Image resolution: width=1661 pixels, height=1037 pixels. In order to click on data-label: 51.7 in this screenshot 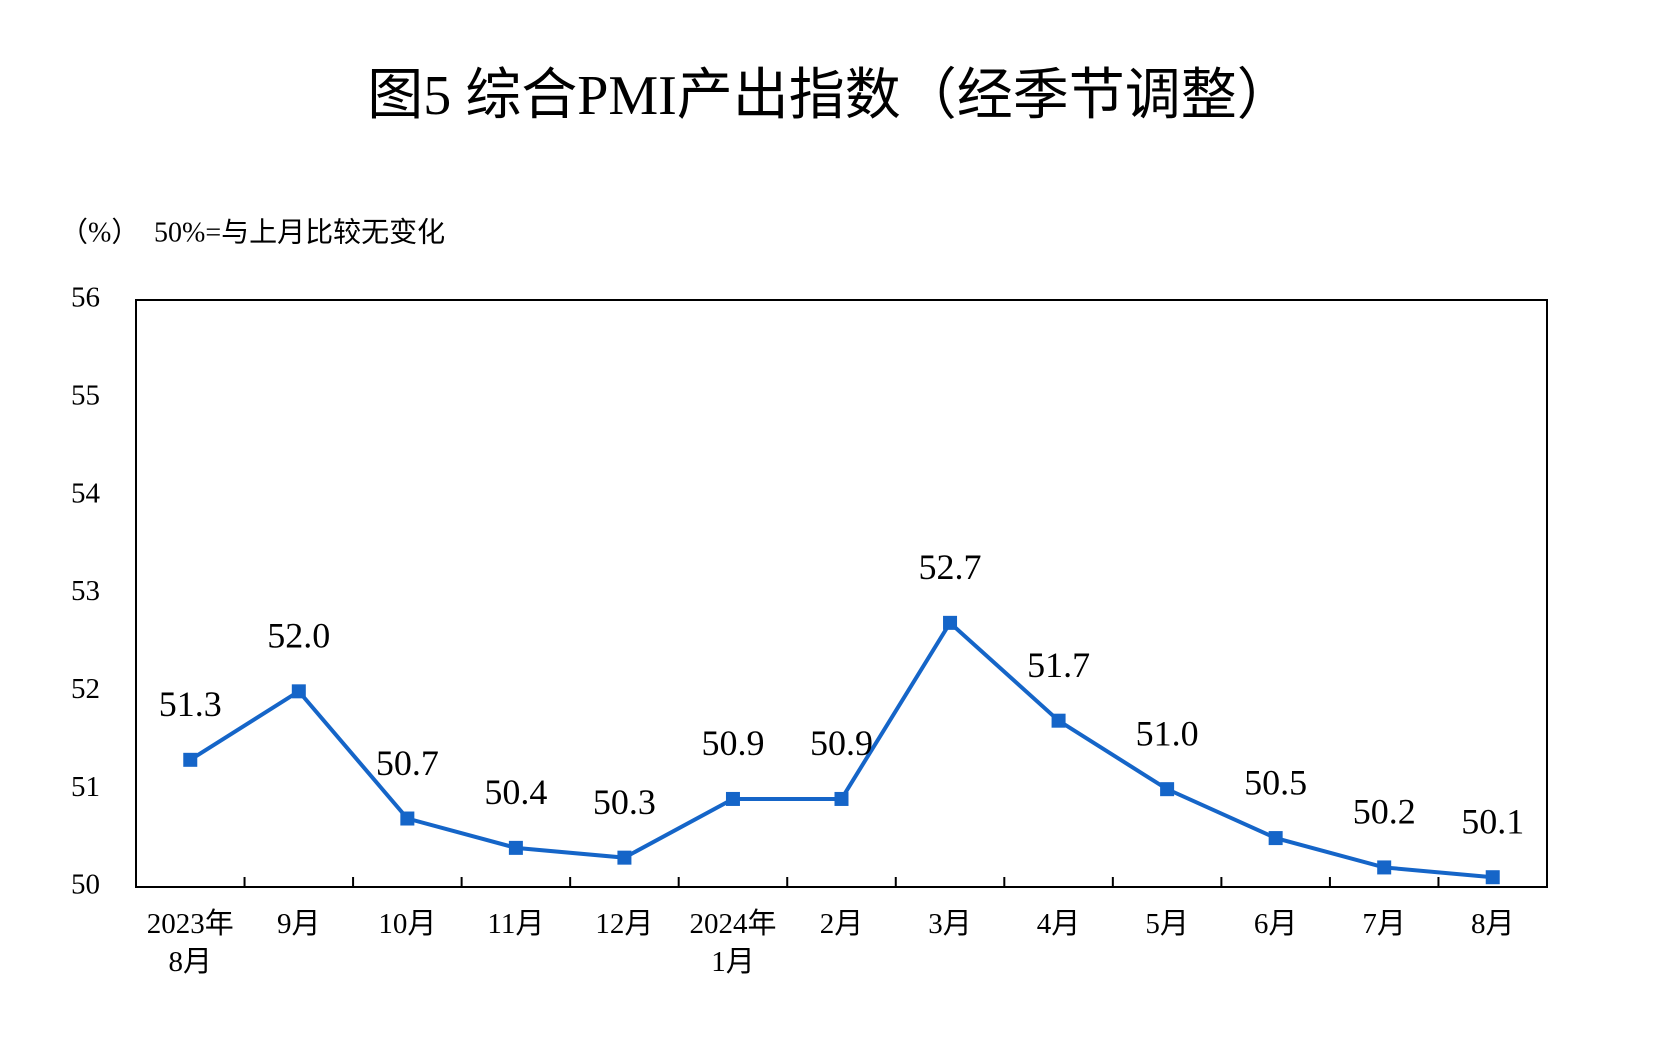, I will do `click(1058, 665)`.